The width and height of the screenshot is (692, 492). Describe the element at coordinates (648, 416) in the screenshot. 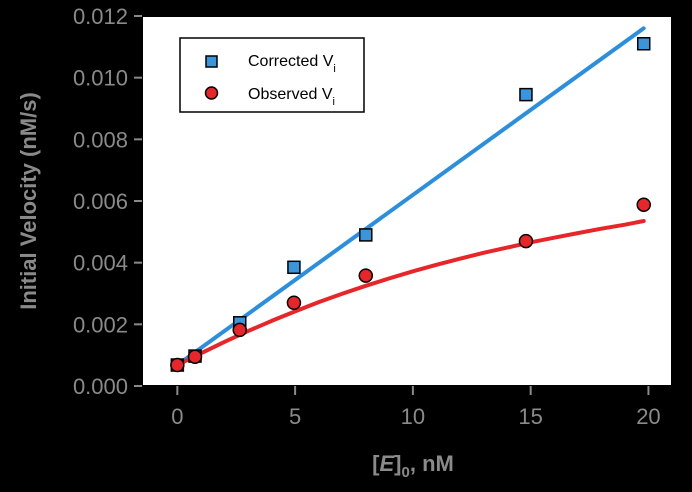

I see `x-tick-label: 20` at that location.